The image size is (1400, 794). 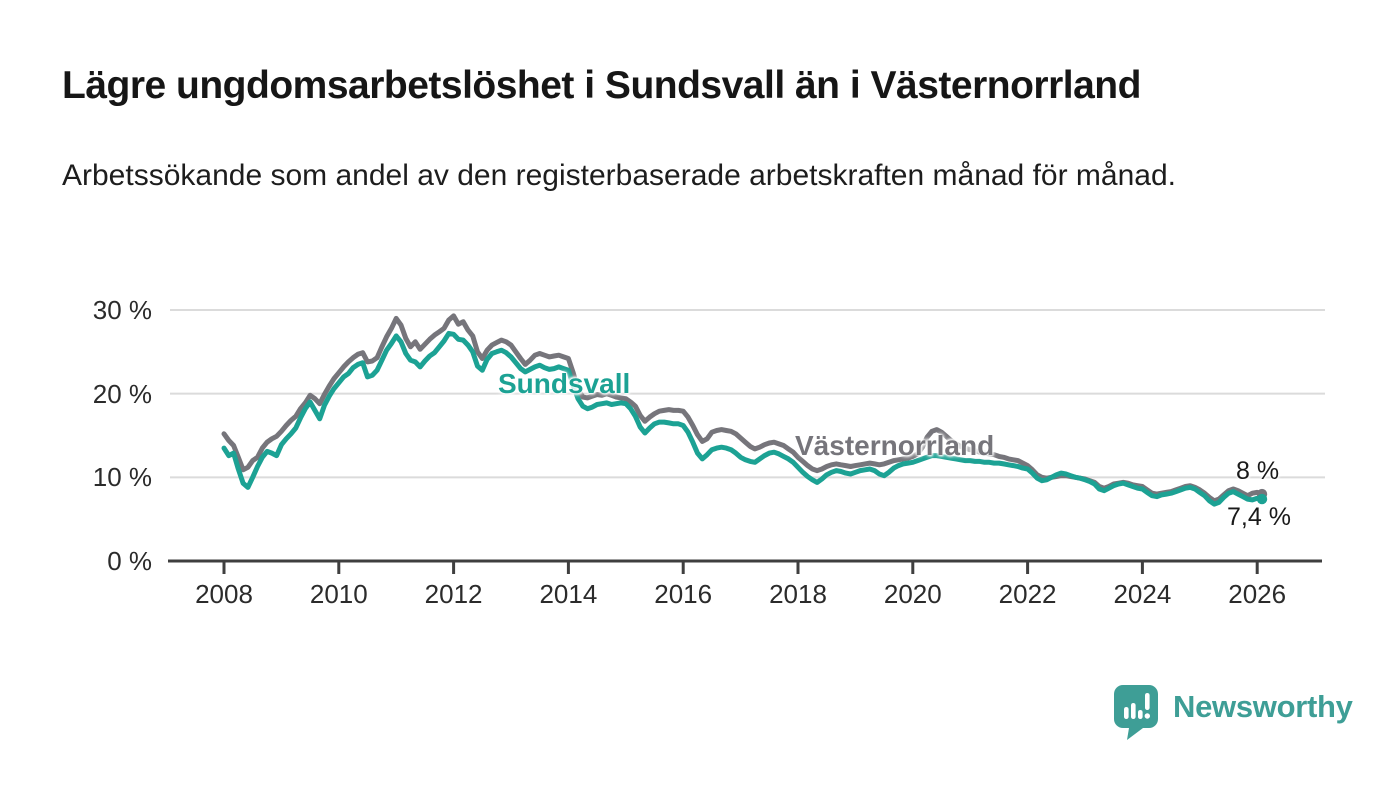 What do you see at coordinates (338, 594) in the screenshot?
I see `x-tick-label: 2010` at bounding box center [338, 594].